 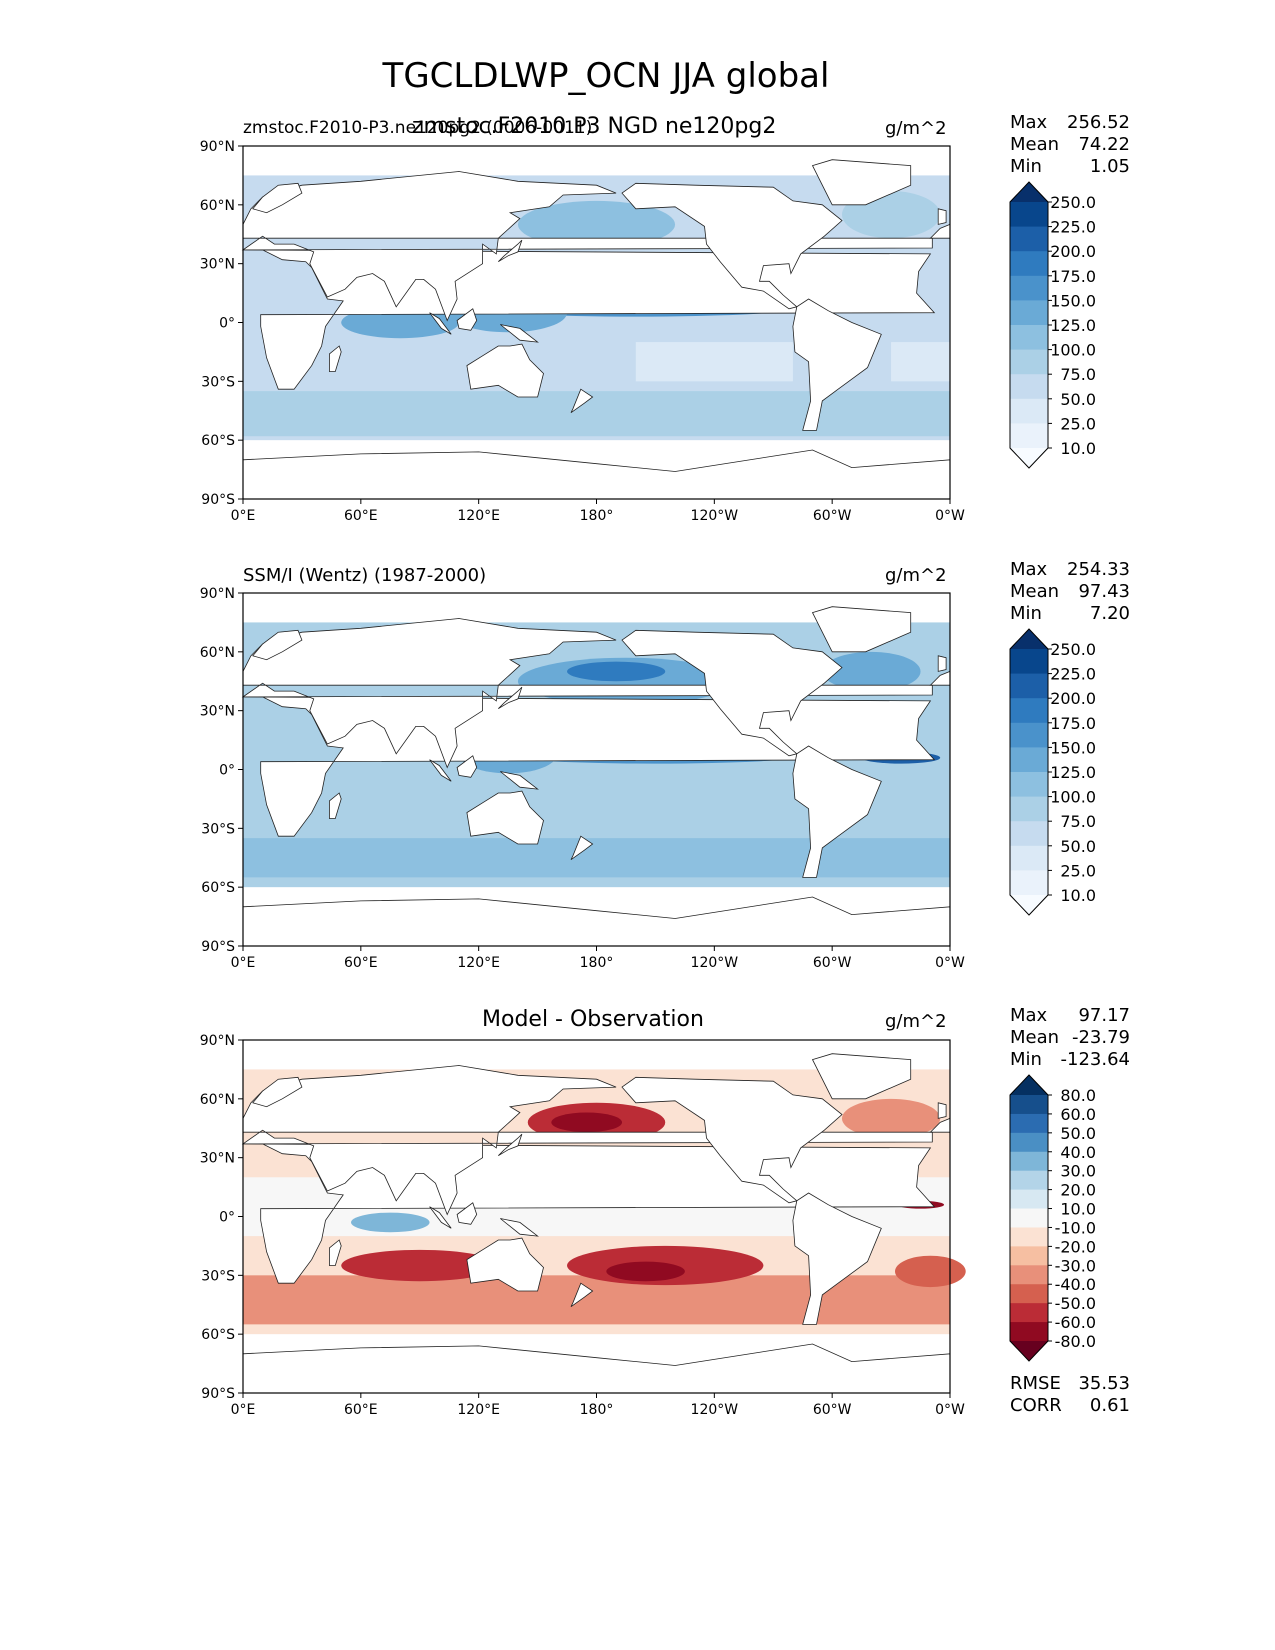 What do you see at coordinates (361, 1410) in the screenshot?
I see `m3-lon-label: 60°E` at bounding box center [361, 1410].